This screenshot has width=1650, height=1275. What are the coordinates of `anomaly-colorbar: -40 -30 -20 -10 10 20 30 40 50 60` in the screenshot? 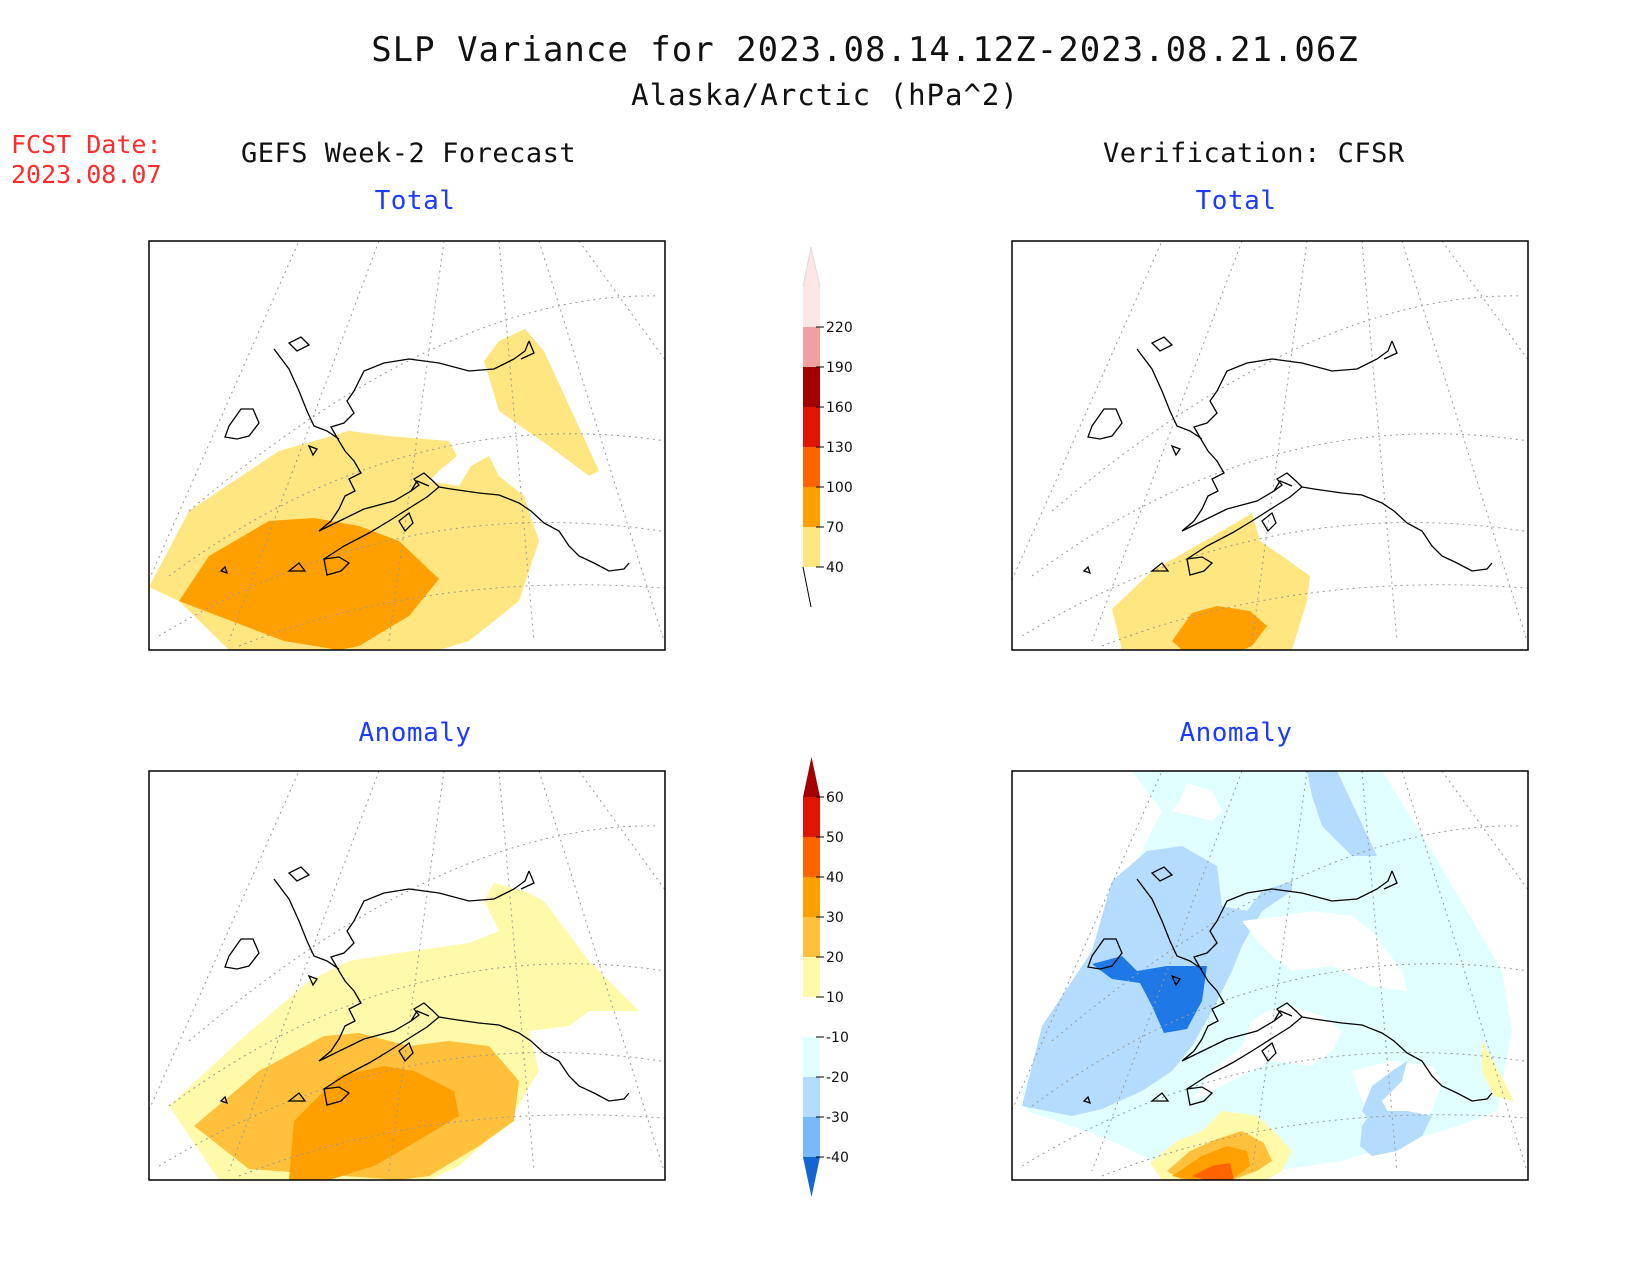 It's located at (826, 977).